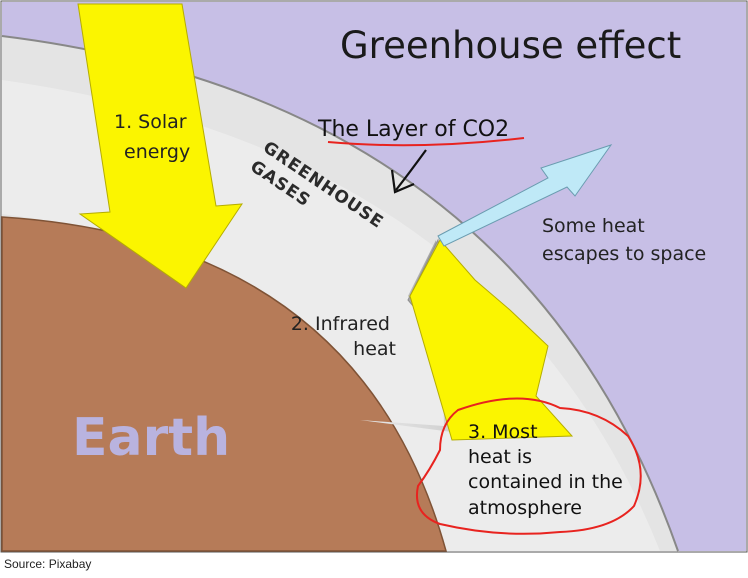 The height and width of the screenshot is (578, 748). What do you see at coordinates (525, 195) in the screenshot?
I see `escape-arrow` at bounding box center [525, 195].